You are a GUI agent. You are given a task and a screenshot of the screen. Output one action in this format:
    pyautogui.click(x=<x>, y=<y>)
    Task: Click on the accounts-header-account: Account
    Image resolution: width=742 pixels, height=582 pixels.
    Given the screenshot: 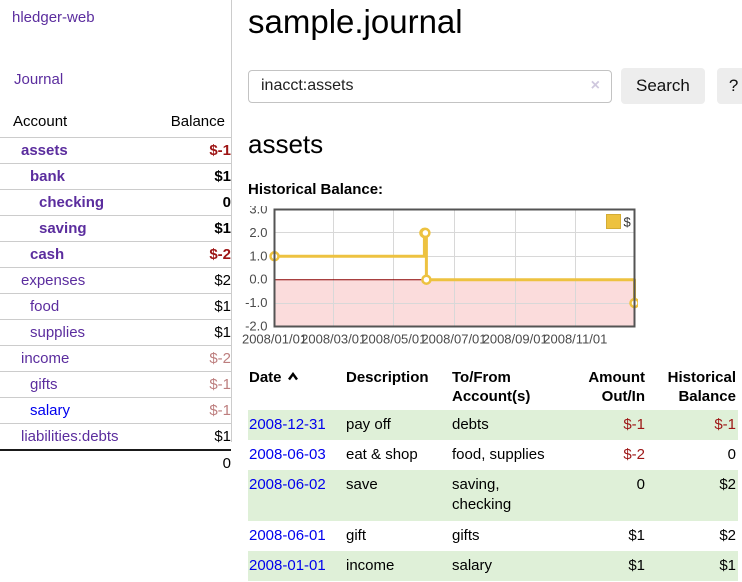 What is the action you would take?
    pyautogui.click(x=40, y=121)
    